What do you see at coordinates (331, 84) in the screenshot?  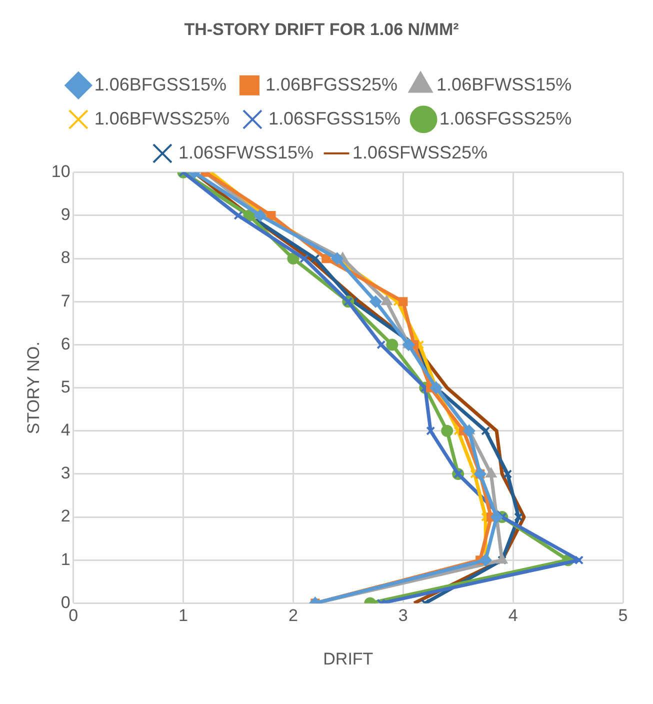 I see `legend-label: 1.06BFGSS25%` at bounding box center [331, 84].